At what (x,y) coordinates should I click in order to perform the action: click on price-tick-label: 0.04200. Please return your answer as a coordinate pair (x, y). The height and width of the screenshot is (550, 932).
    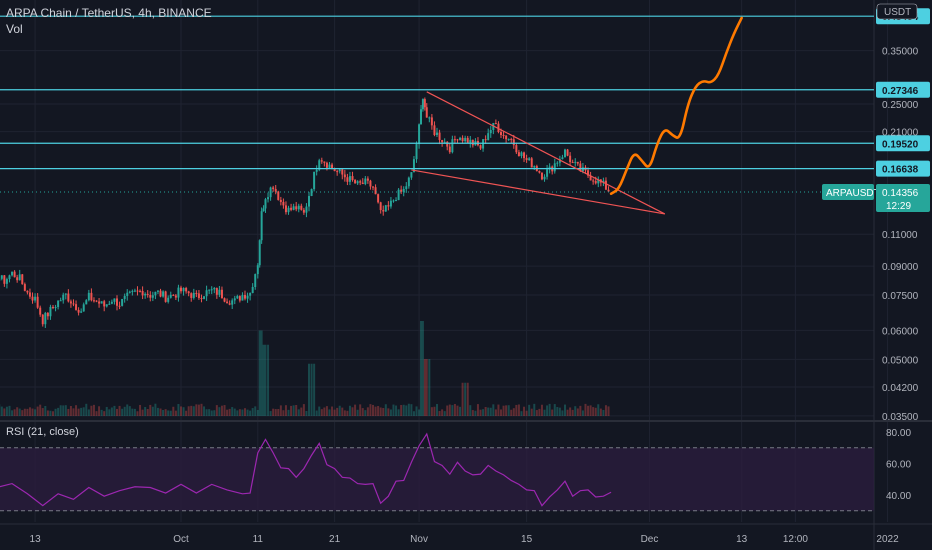
    Looking at the image, I should click on (900, 388).